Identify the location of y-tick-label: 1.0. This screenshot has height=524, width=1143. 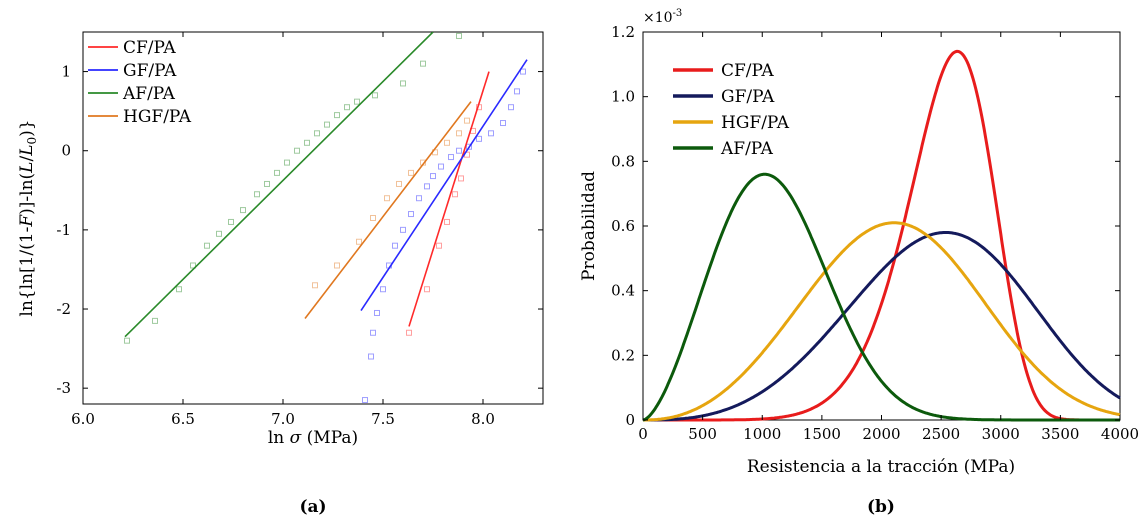
(623, 97).